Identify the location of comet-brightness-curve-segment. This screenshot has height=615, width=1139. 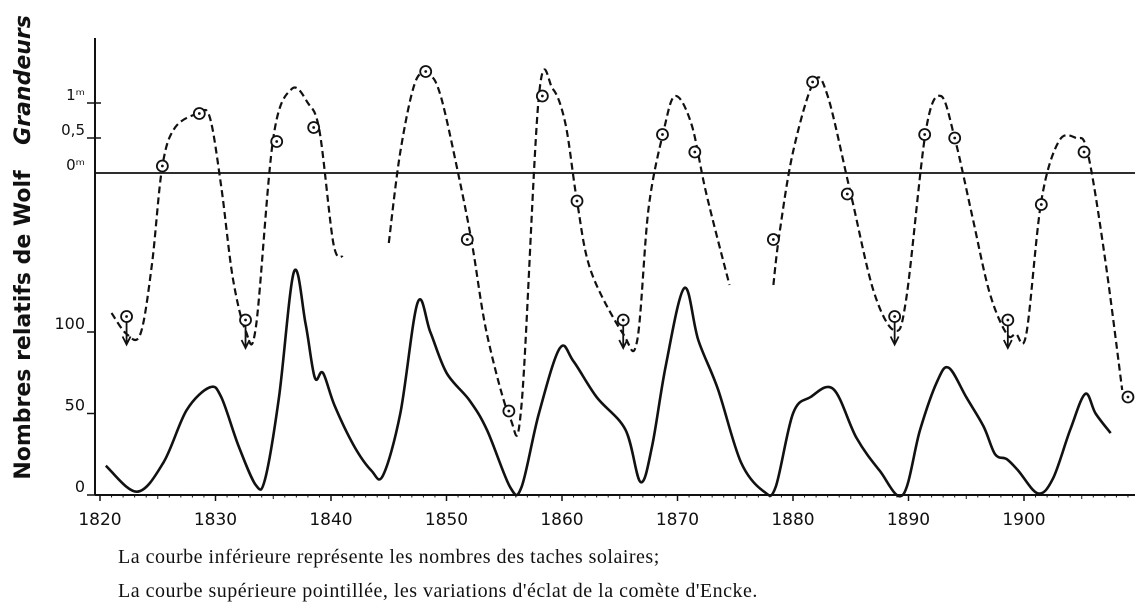
(227, 216).